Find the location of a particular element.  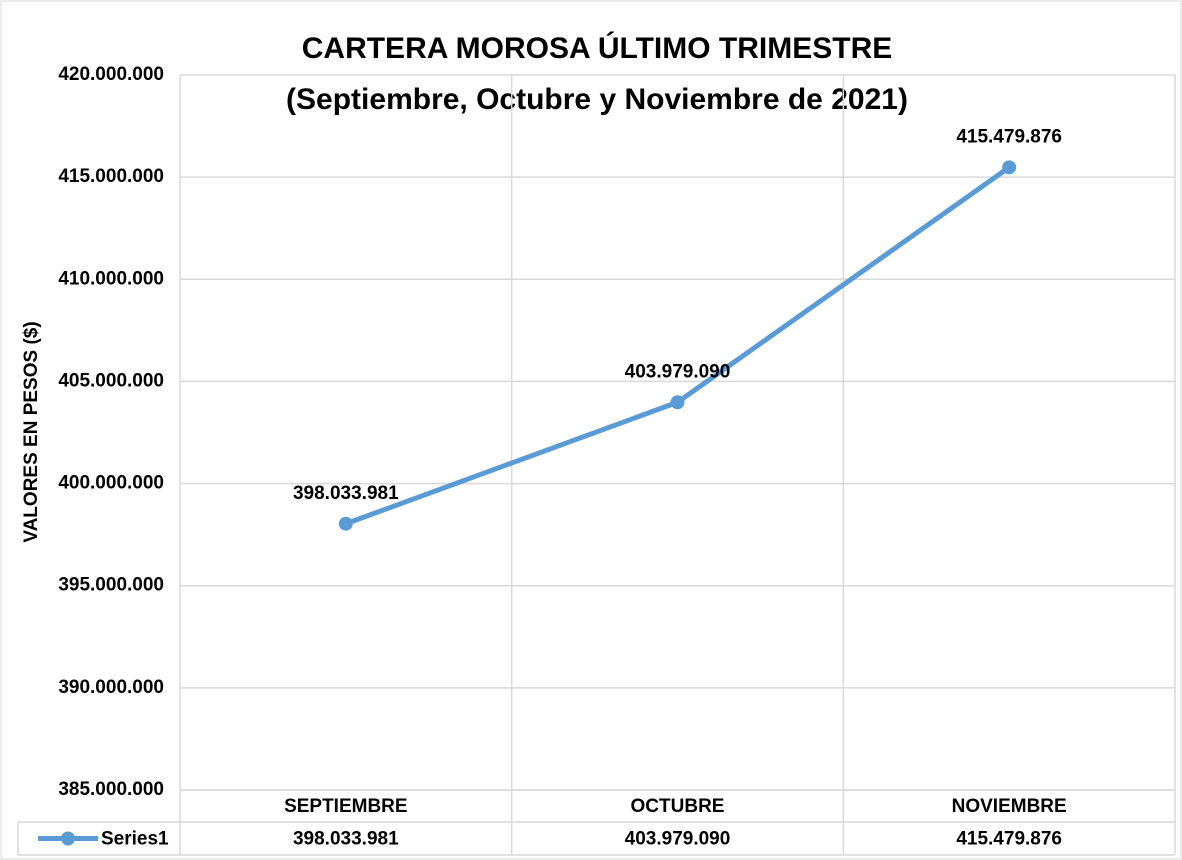

table-value: 398.033.981 is located at coordinates (346, 839).